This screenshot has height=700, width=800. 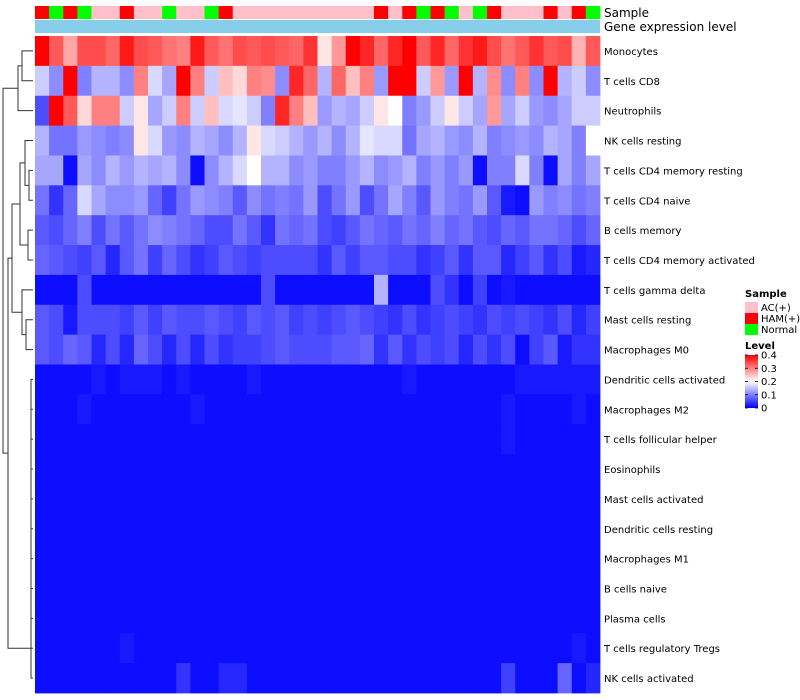 What do you see at coordinates (776, 308) in the screenshot?
I see `sample-legend-label: AC(+)` at bounding box center [776, 308].